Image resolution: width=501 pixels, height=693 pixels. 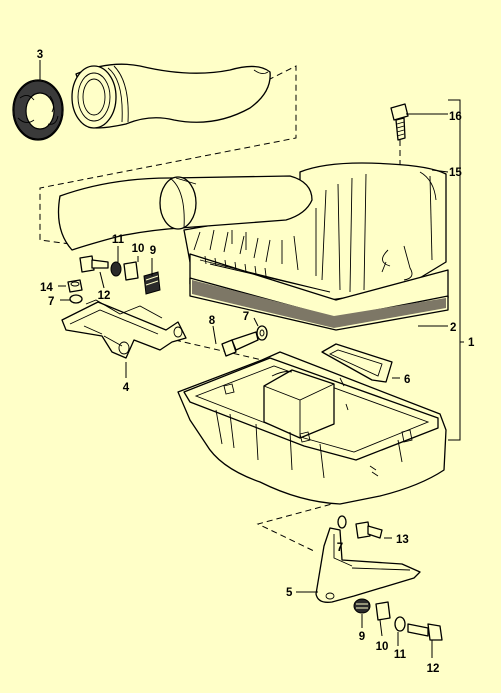 I want to click on callout-11-lower: 11, so click(x=400, y=655).